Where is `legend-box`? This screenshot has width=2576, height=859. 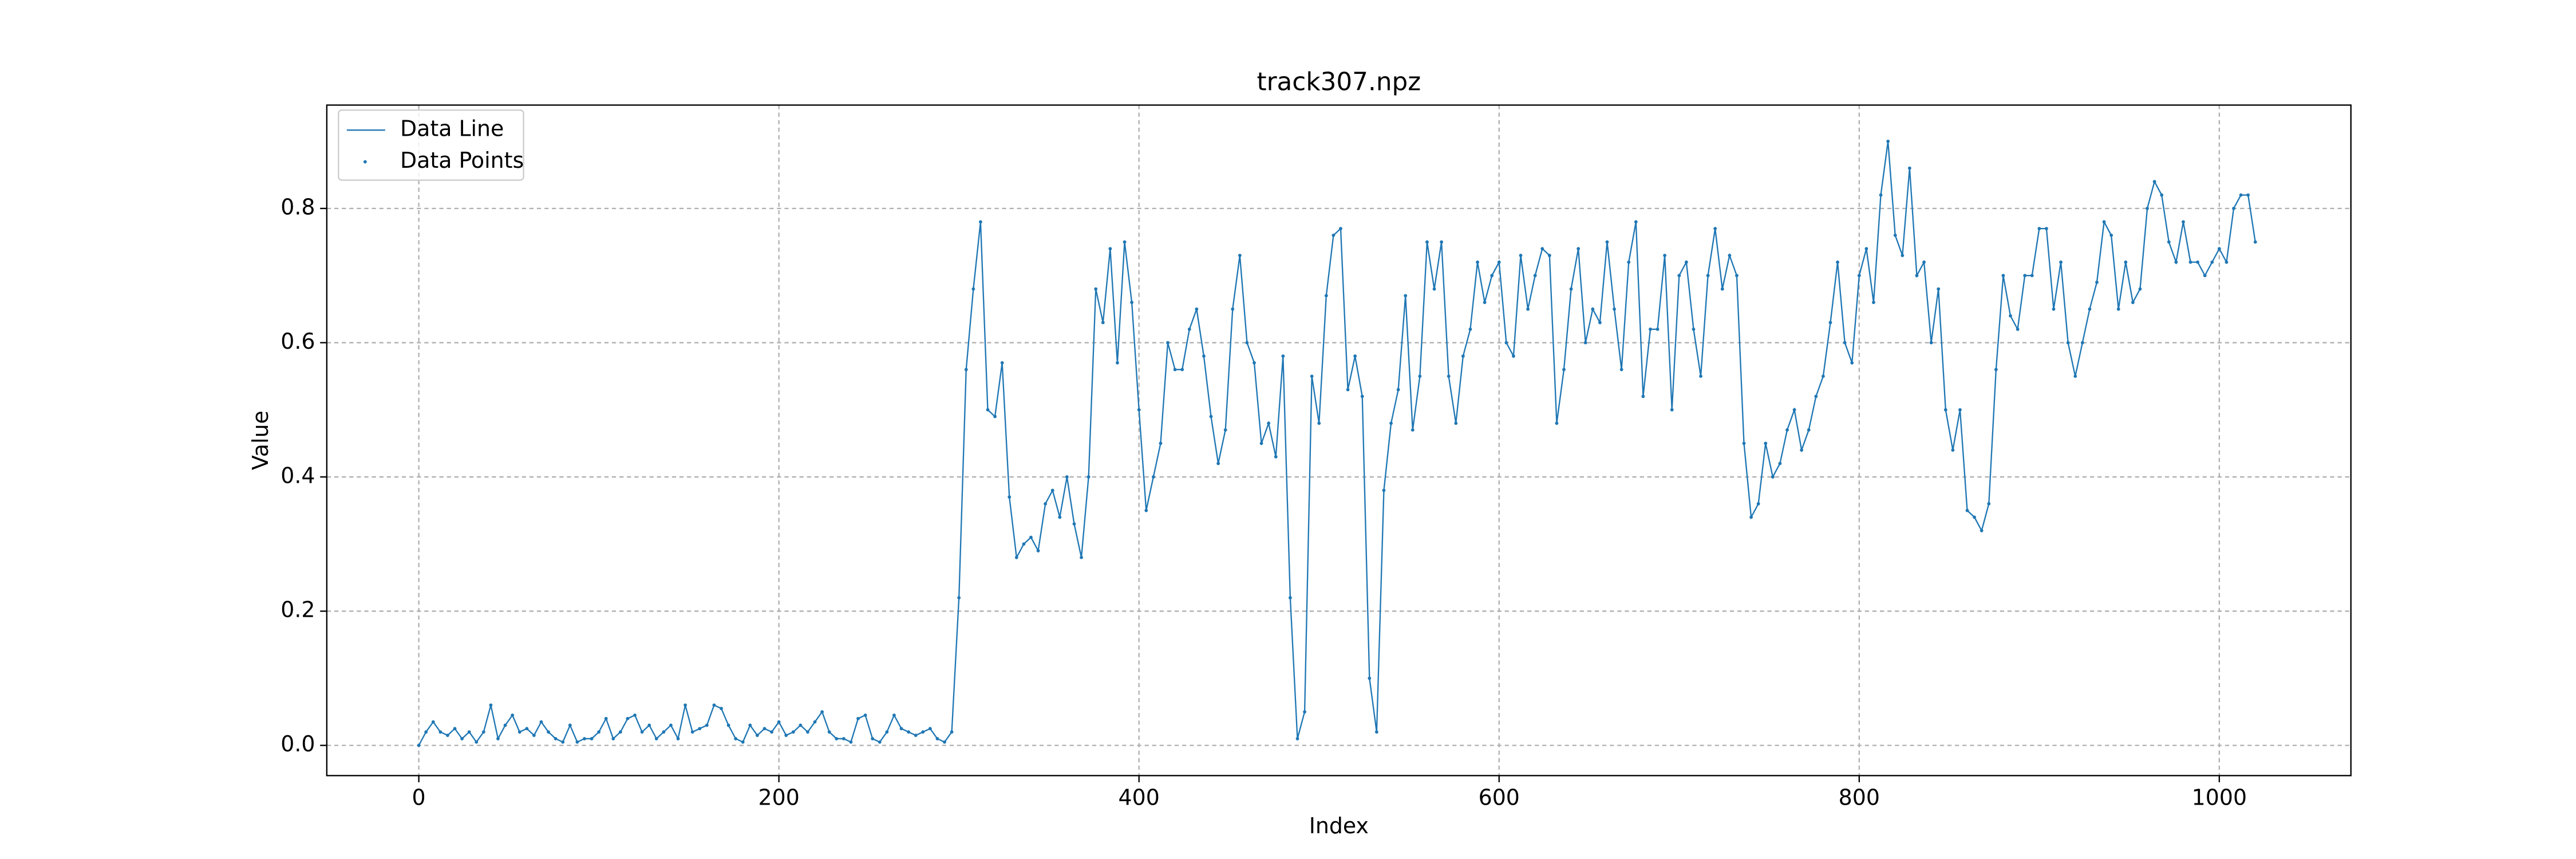
legend-box is located at coordinates (431, 145).